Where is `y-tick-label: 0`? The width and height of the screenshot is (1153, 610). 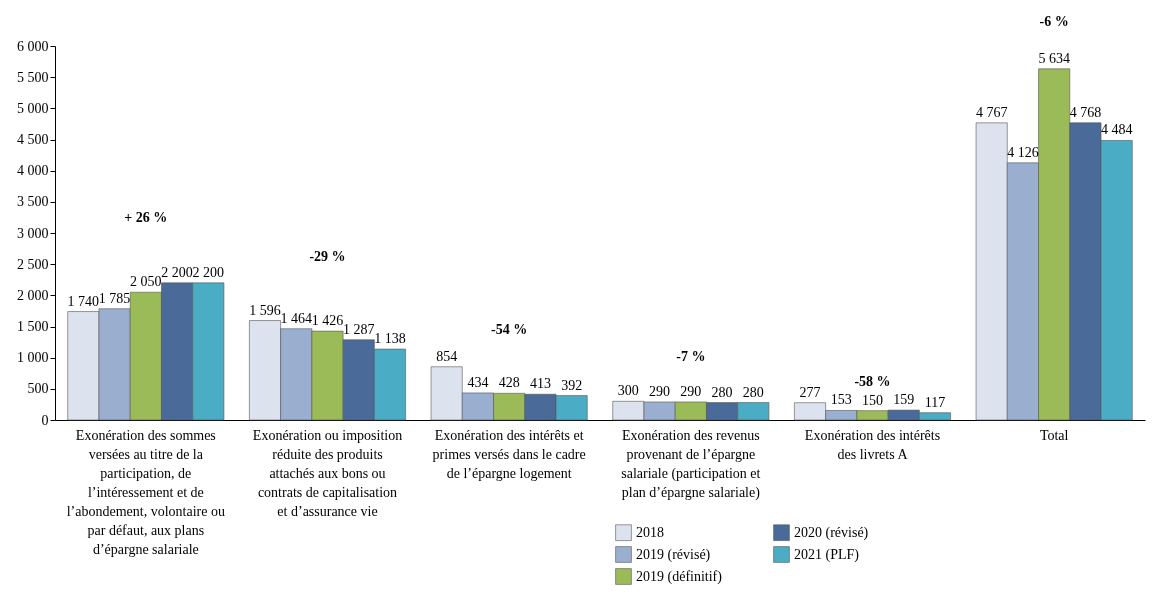 y-tick-label: 0 is located at coordinates (45, 420).